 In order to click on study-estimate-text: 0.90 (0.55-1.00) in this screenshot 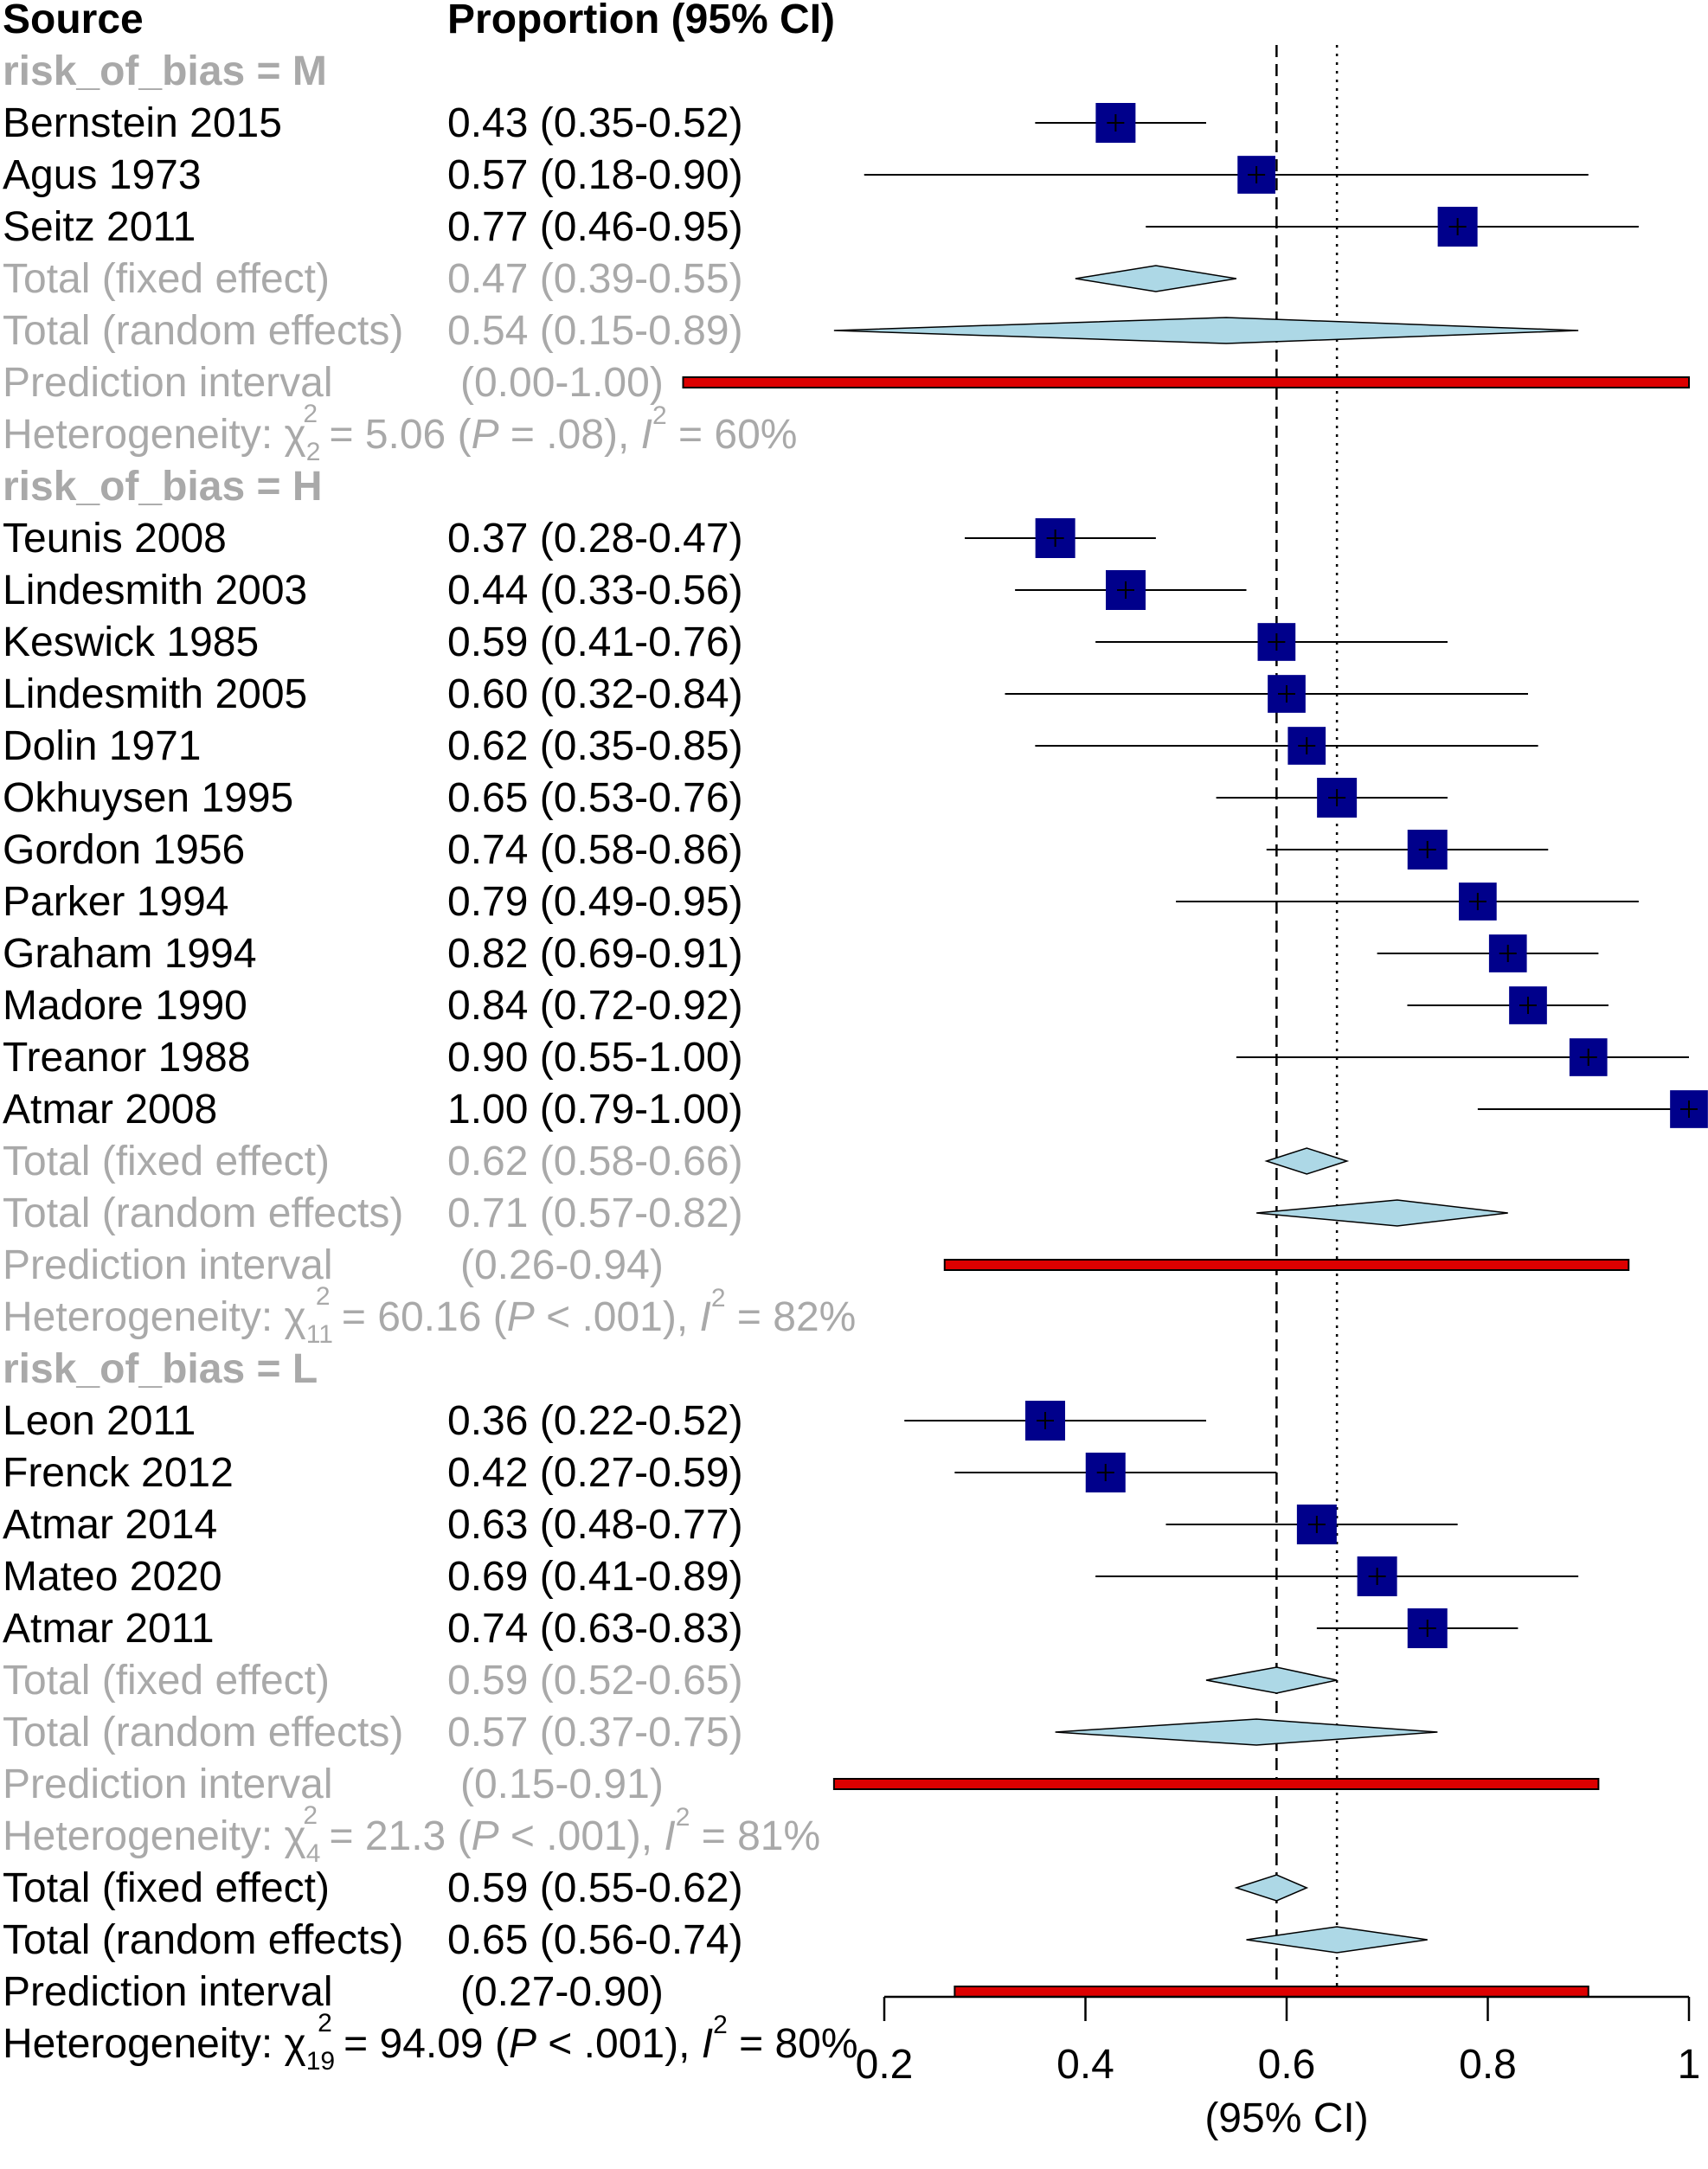, I will do `click(595, 1058)`.